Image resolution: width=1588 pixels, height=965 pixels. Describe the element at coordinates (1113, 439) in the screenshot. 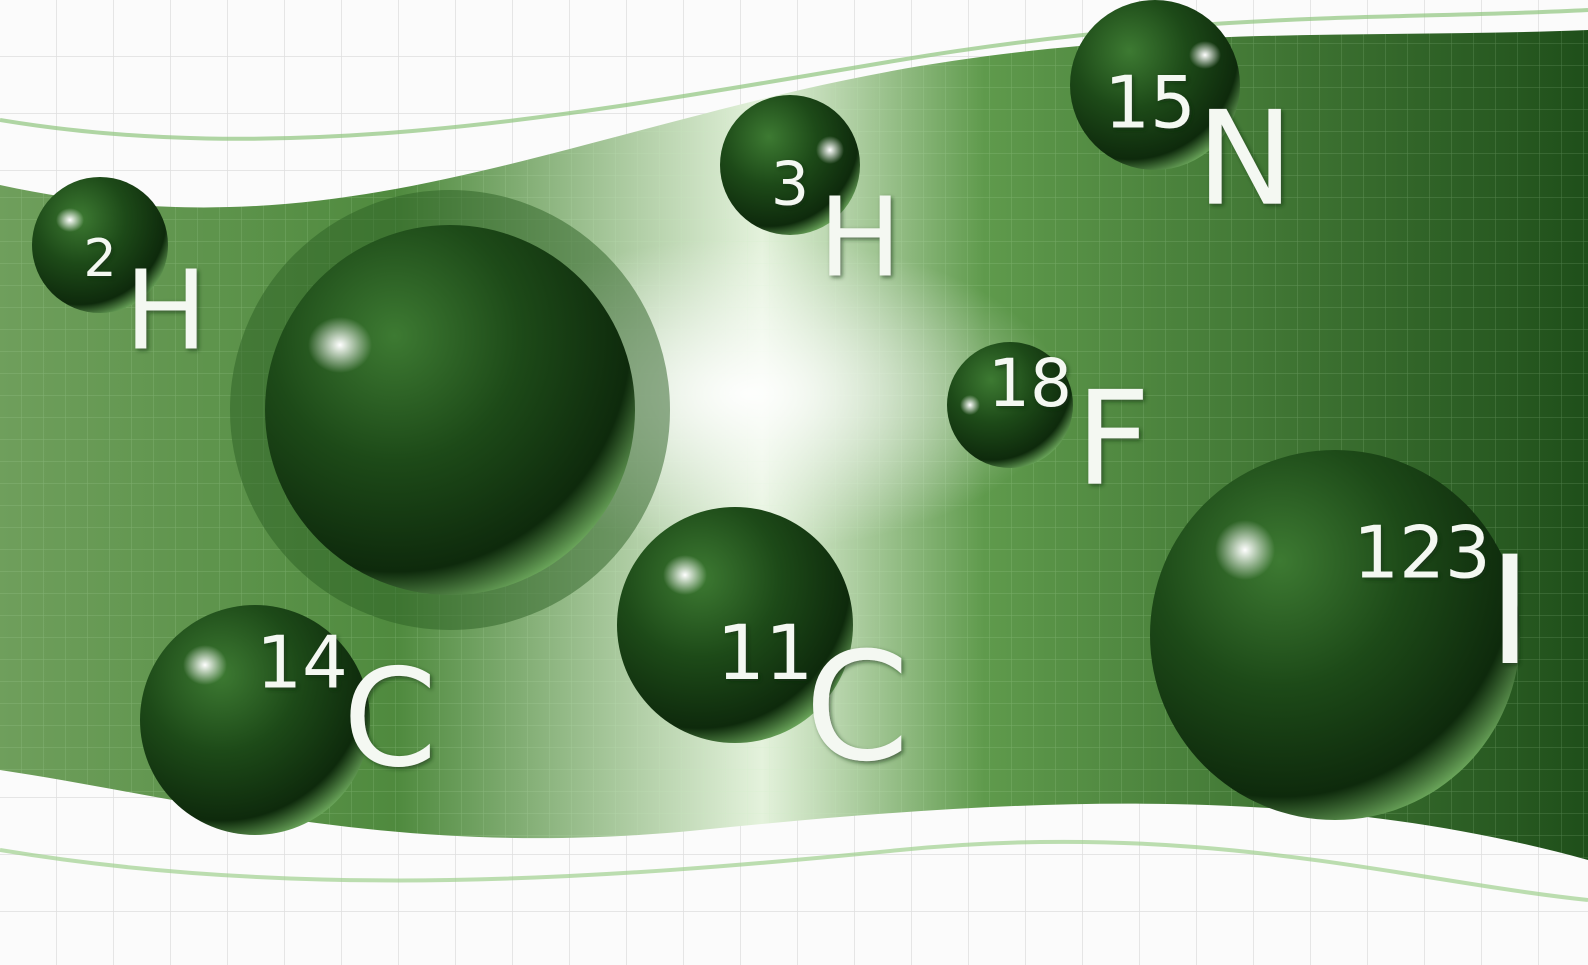

I see `element-symbol: F` at that location.